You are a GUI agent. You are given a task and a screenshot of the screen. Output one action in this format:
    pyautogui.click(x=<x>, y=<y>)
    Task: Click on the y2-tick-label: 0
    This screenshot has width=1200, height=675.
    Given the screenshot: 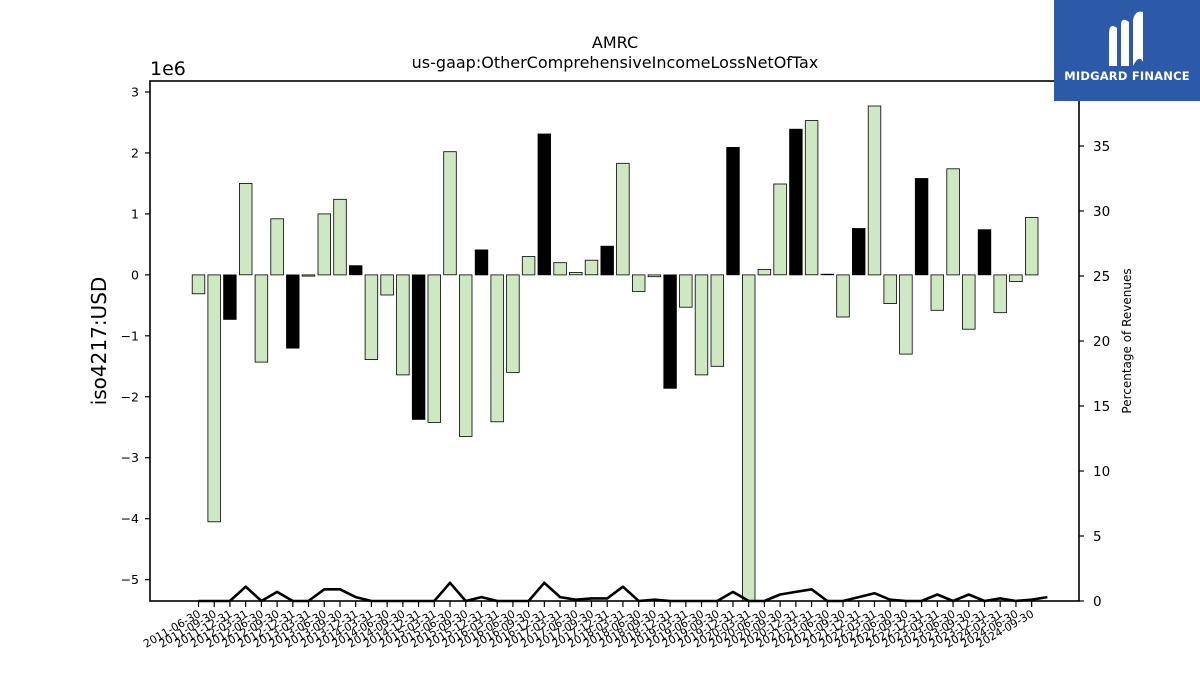 What is the action you would take?
    pyautogui.click(x=1097, y=602)
    